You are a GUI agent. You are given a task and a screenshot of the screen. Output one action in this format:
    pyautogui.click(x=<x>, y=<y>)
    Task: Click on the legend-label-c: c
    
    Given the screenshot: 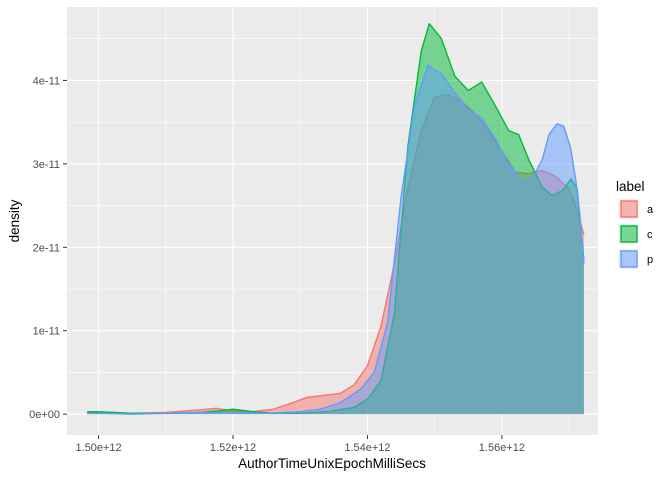 What is the action you would take?
    pyautogui.click(x=650, y=235)
    